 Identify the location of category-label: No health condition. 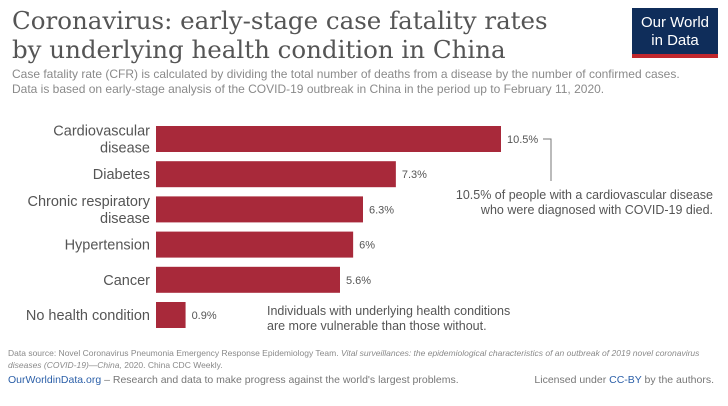
(88, 316).